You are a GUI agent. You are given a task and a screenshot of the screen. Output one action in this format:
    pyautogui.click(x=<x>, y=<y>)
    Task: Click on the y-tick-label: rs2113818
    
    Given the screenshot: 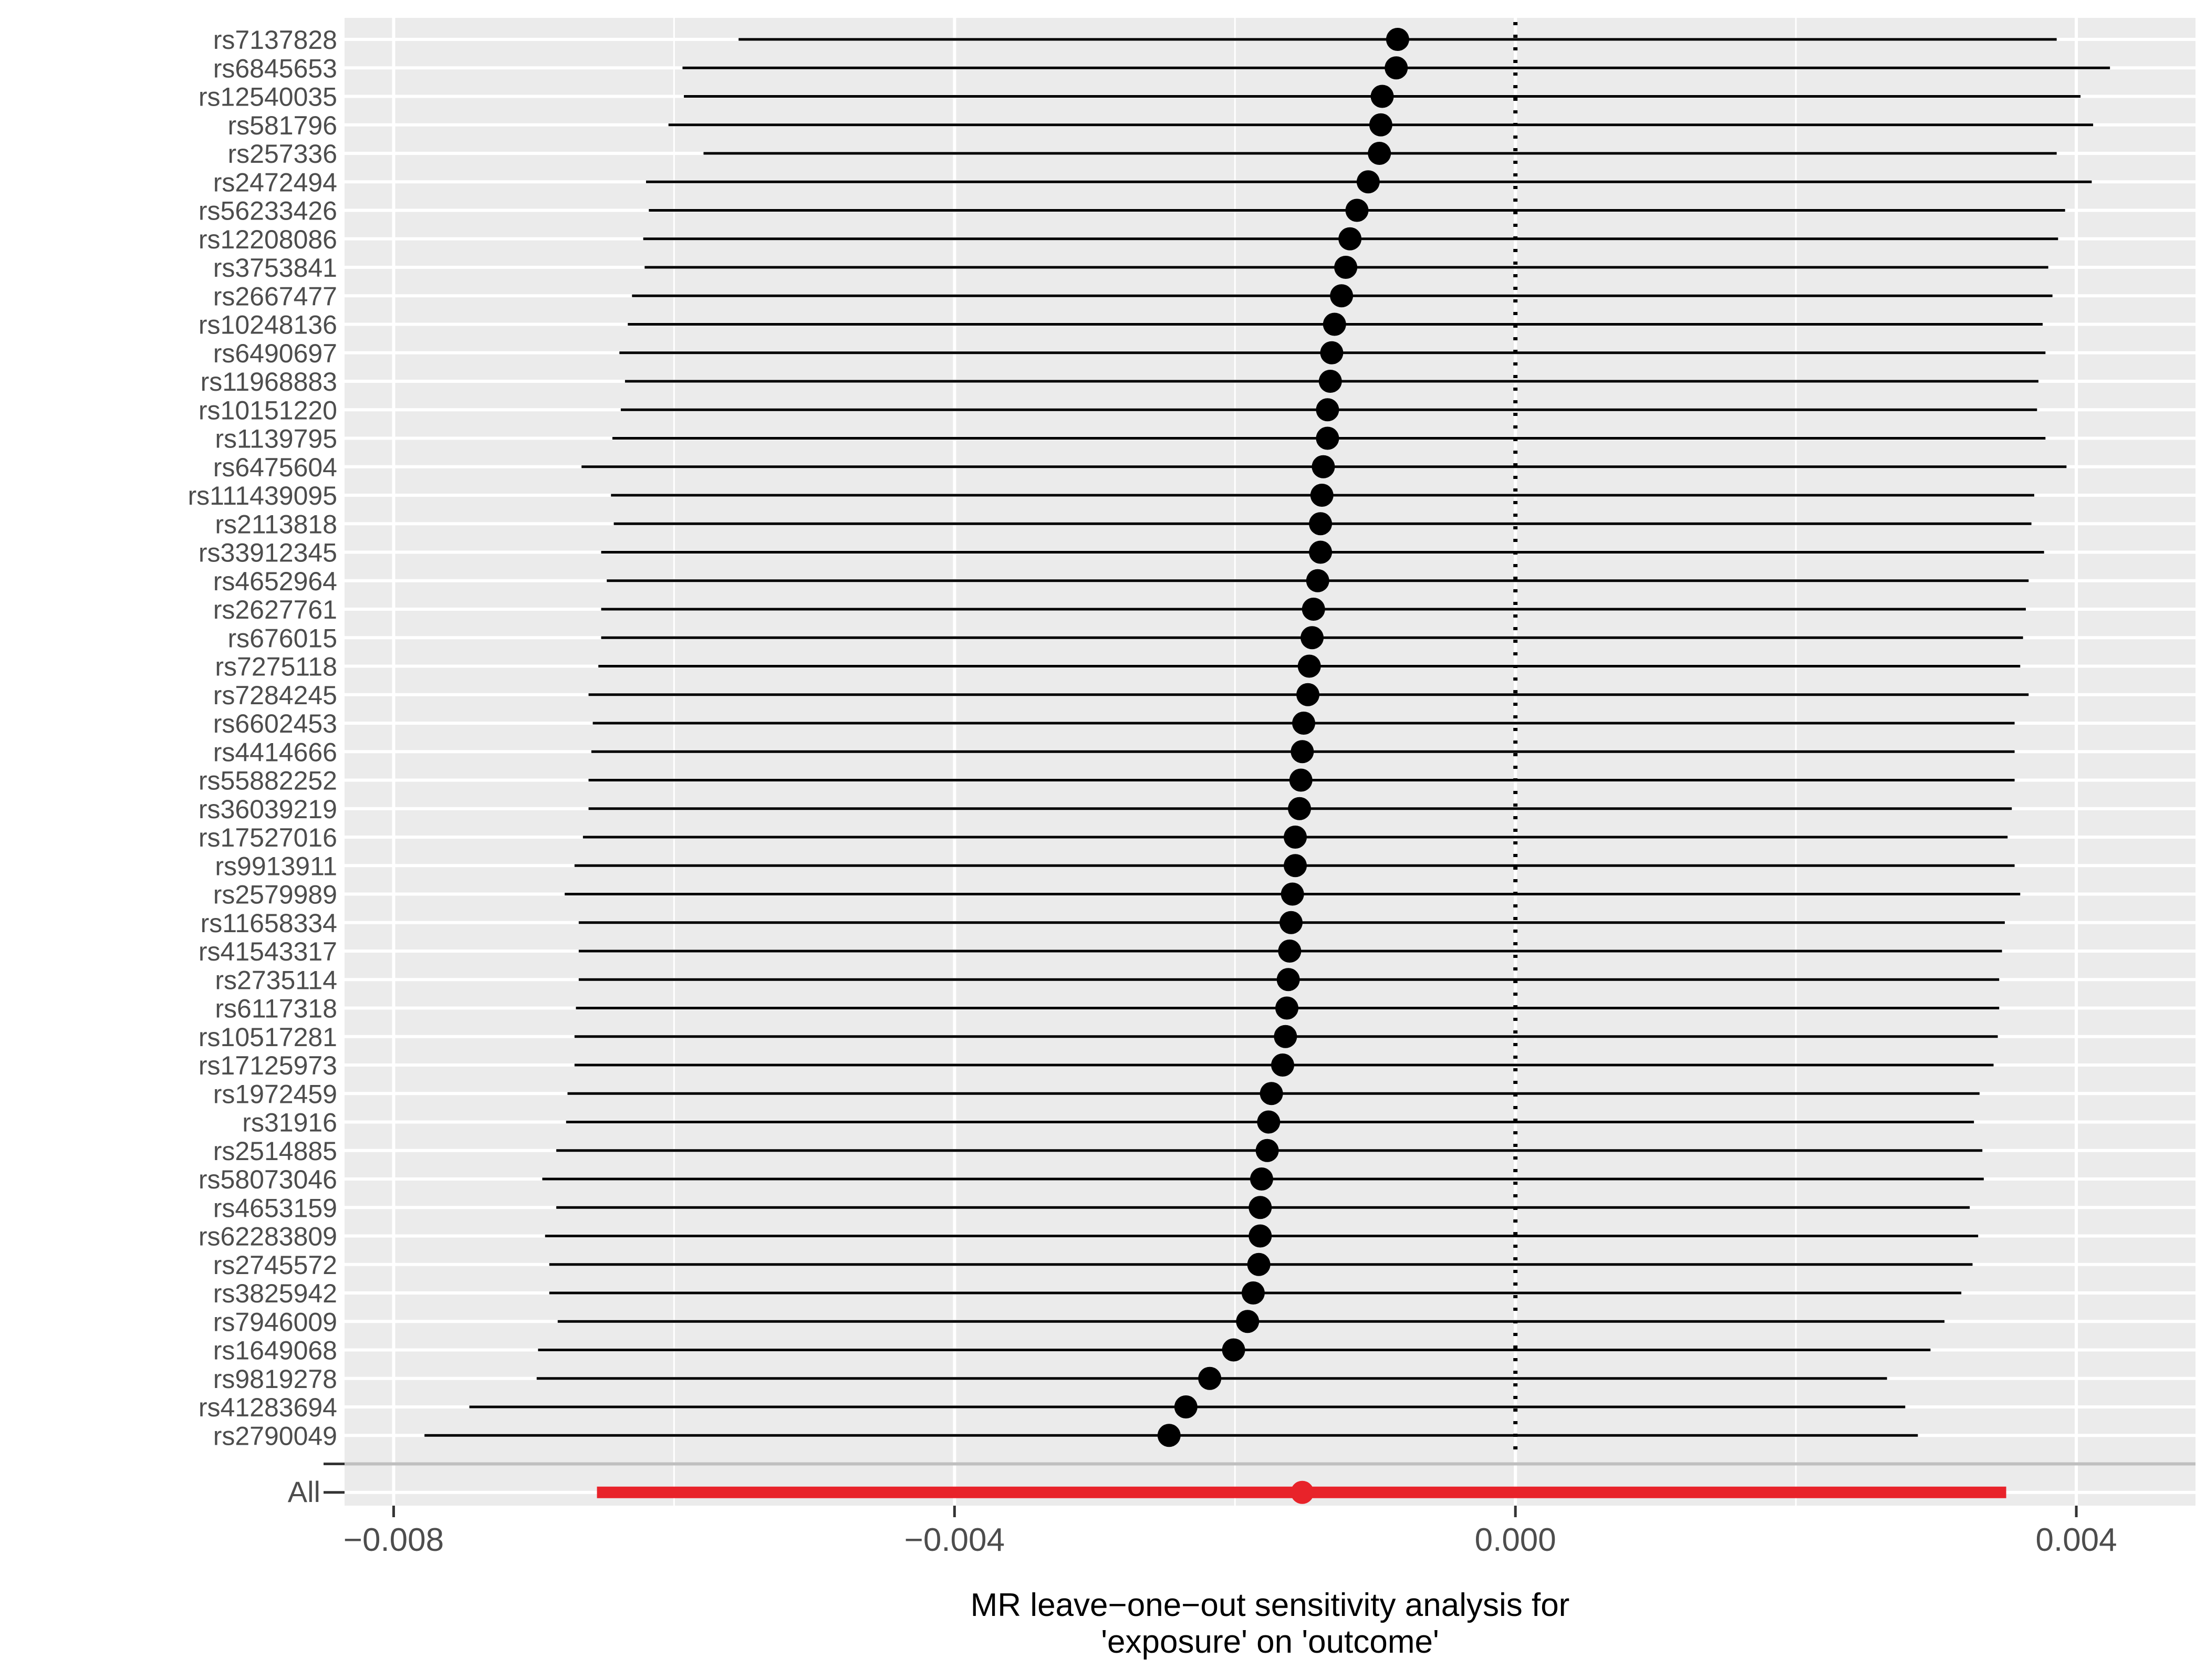 What is the action you would take?
    pyautogui.click(x=276, y=524)
    